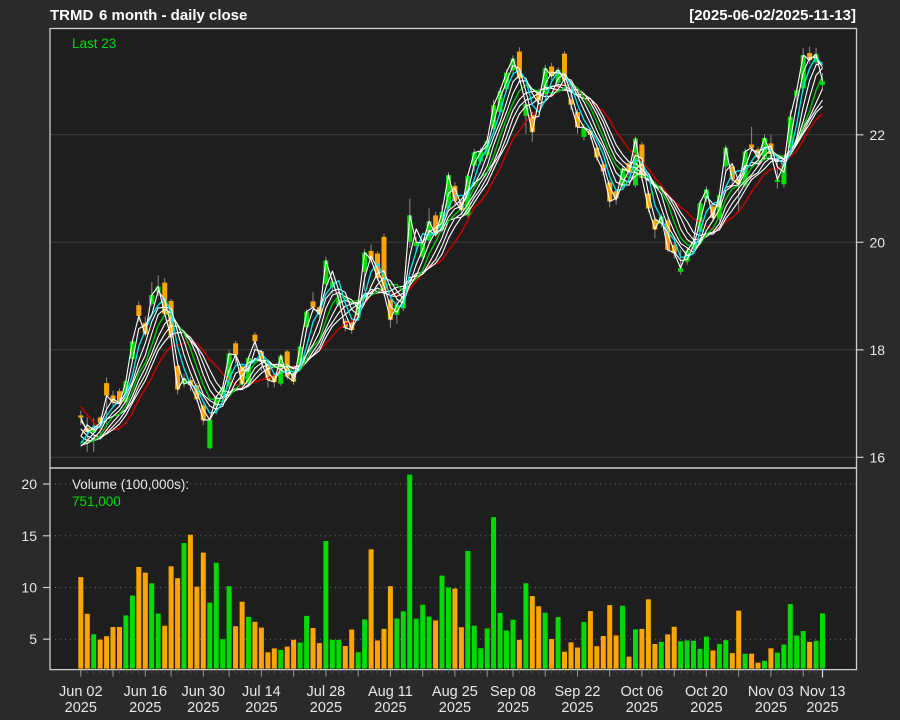 This screenshot has width=900, height=720. What do you see at coordinates (878, 135) in the screenshot?
I see `svg-text: 22` at bounding box center [878, 135].